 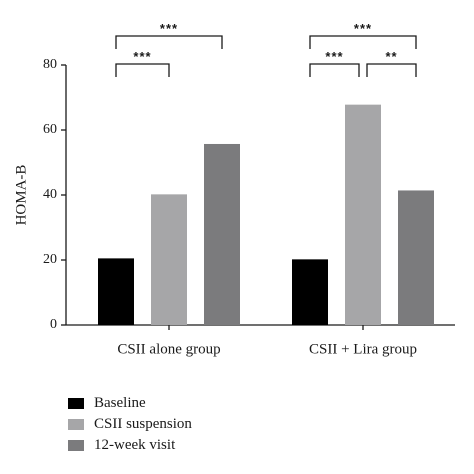 I want to click on x-category-label: CSII alone group, so click(x=168, y=349).